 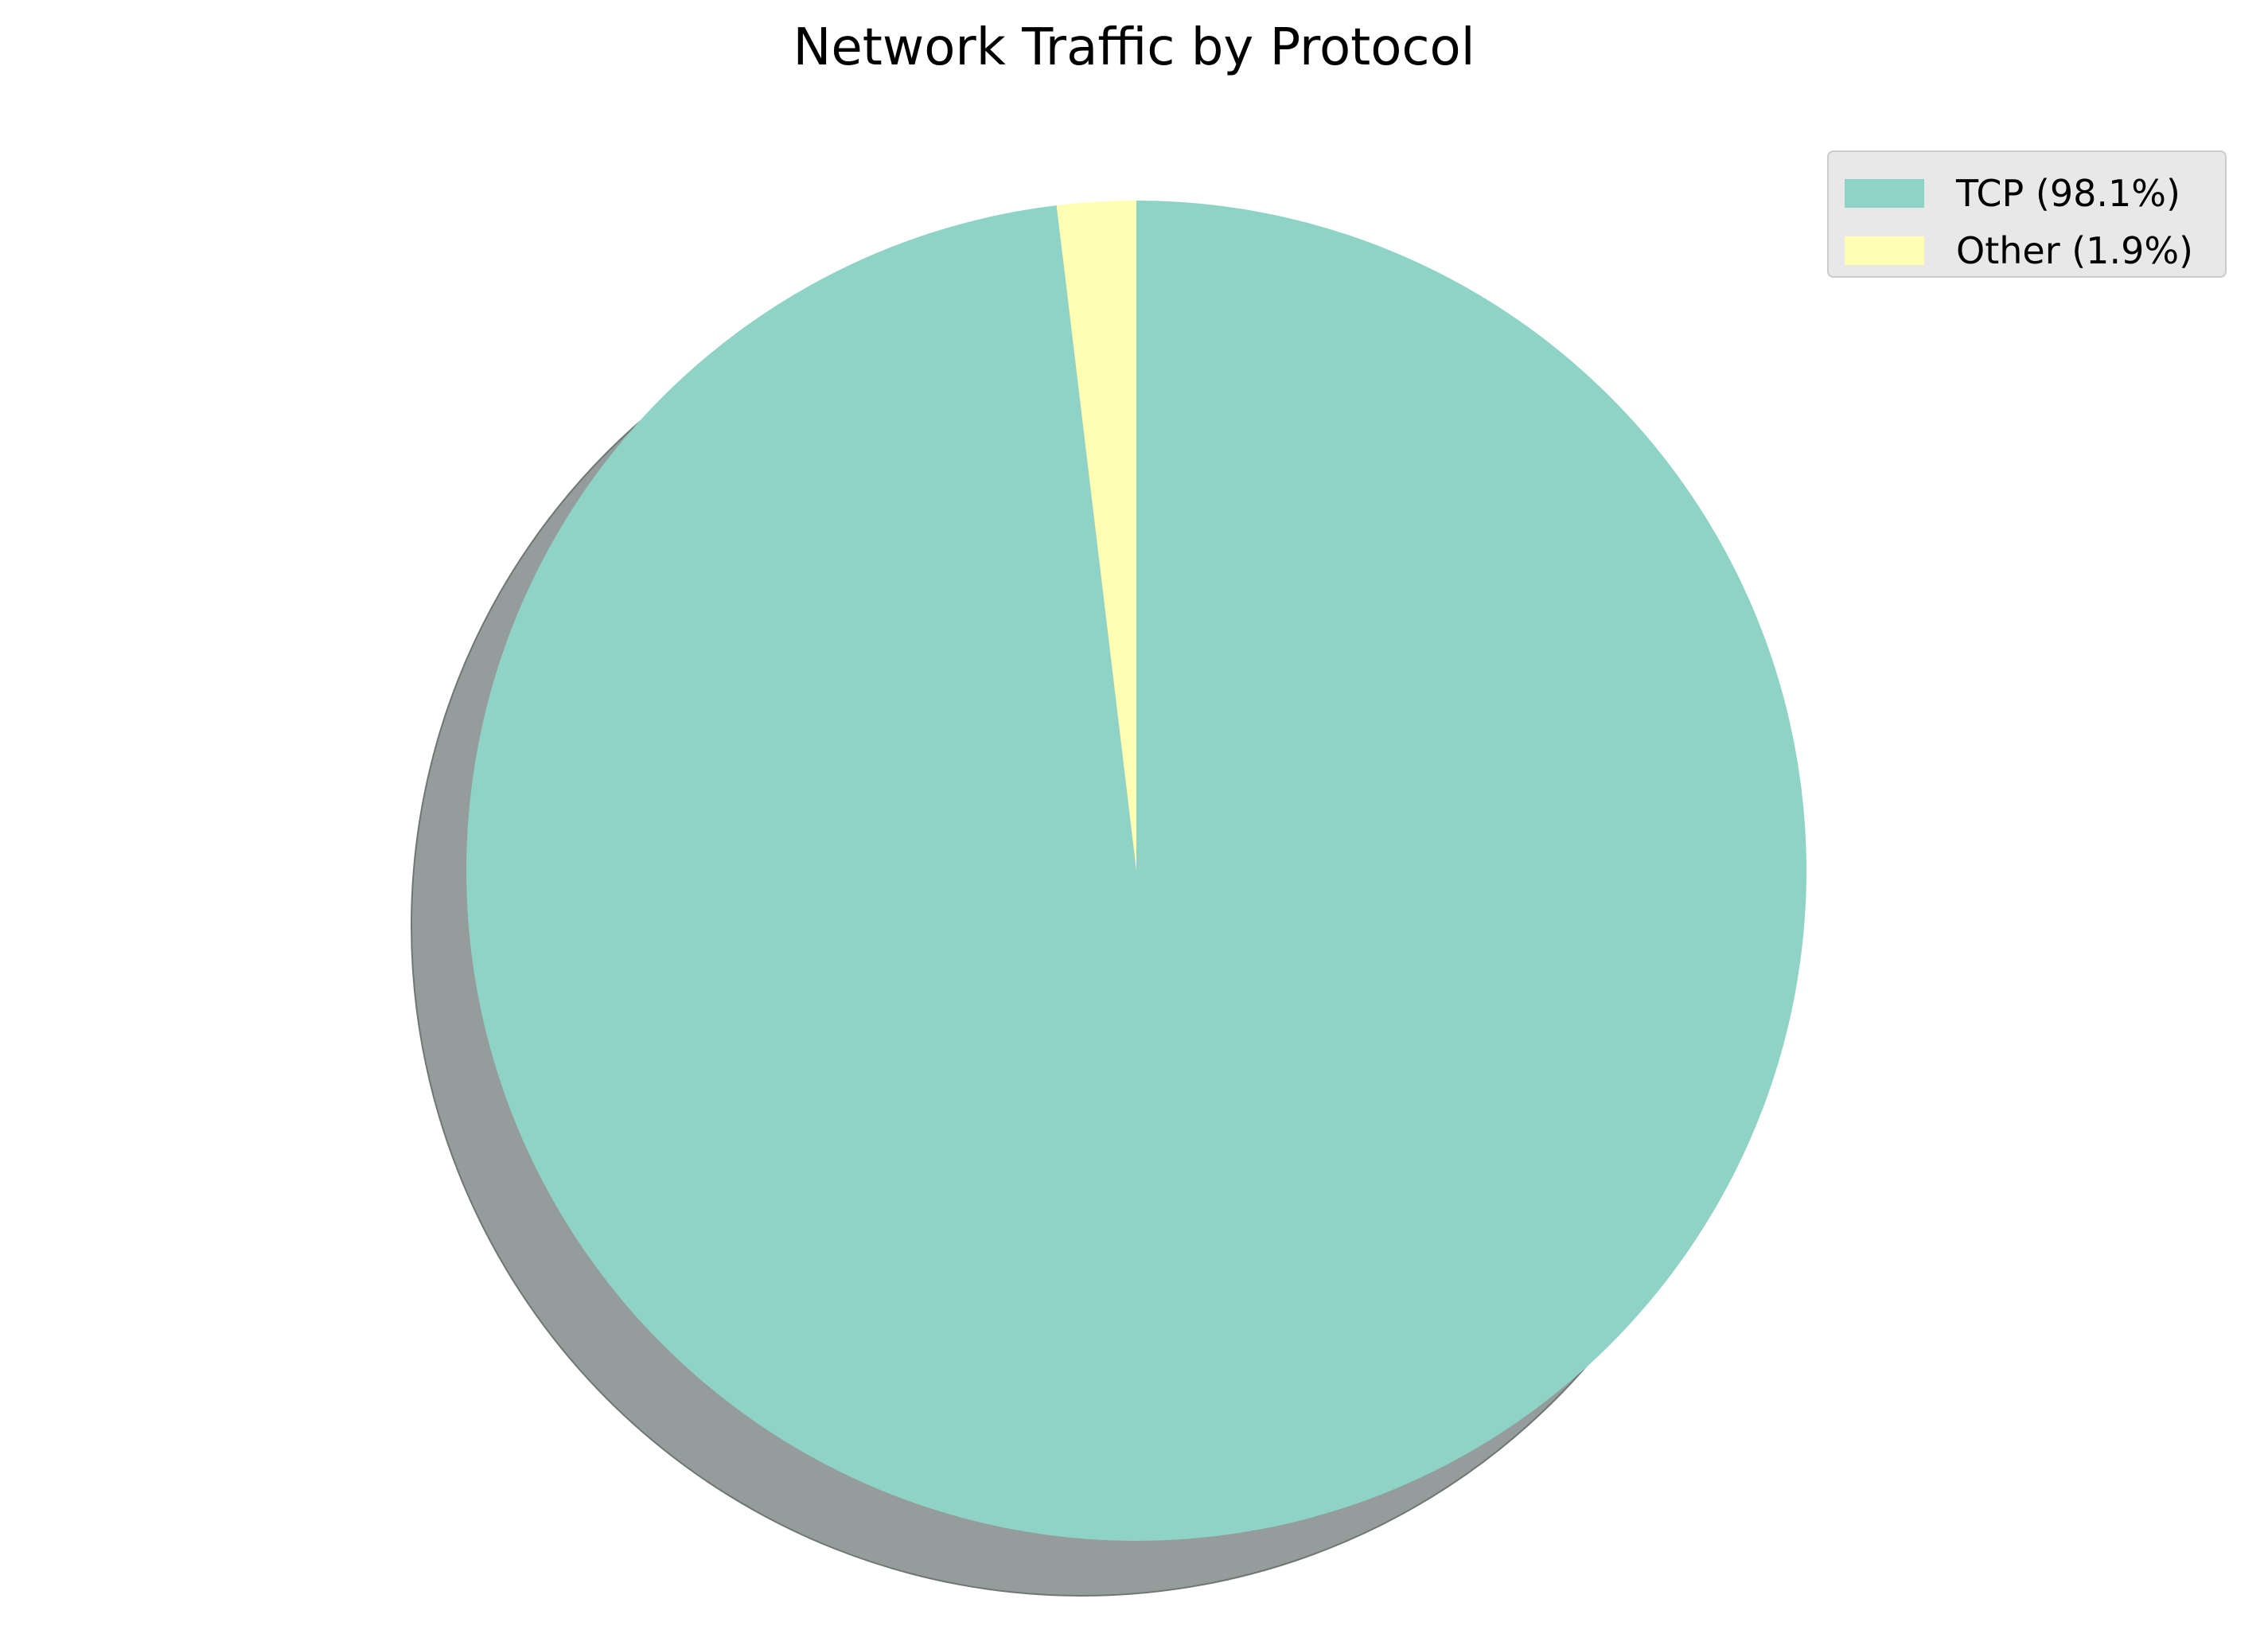 I want to click on legend-swatch-other, so click(x=1884, y=250).